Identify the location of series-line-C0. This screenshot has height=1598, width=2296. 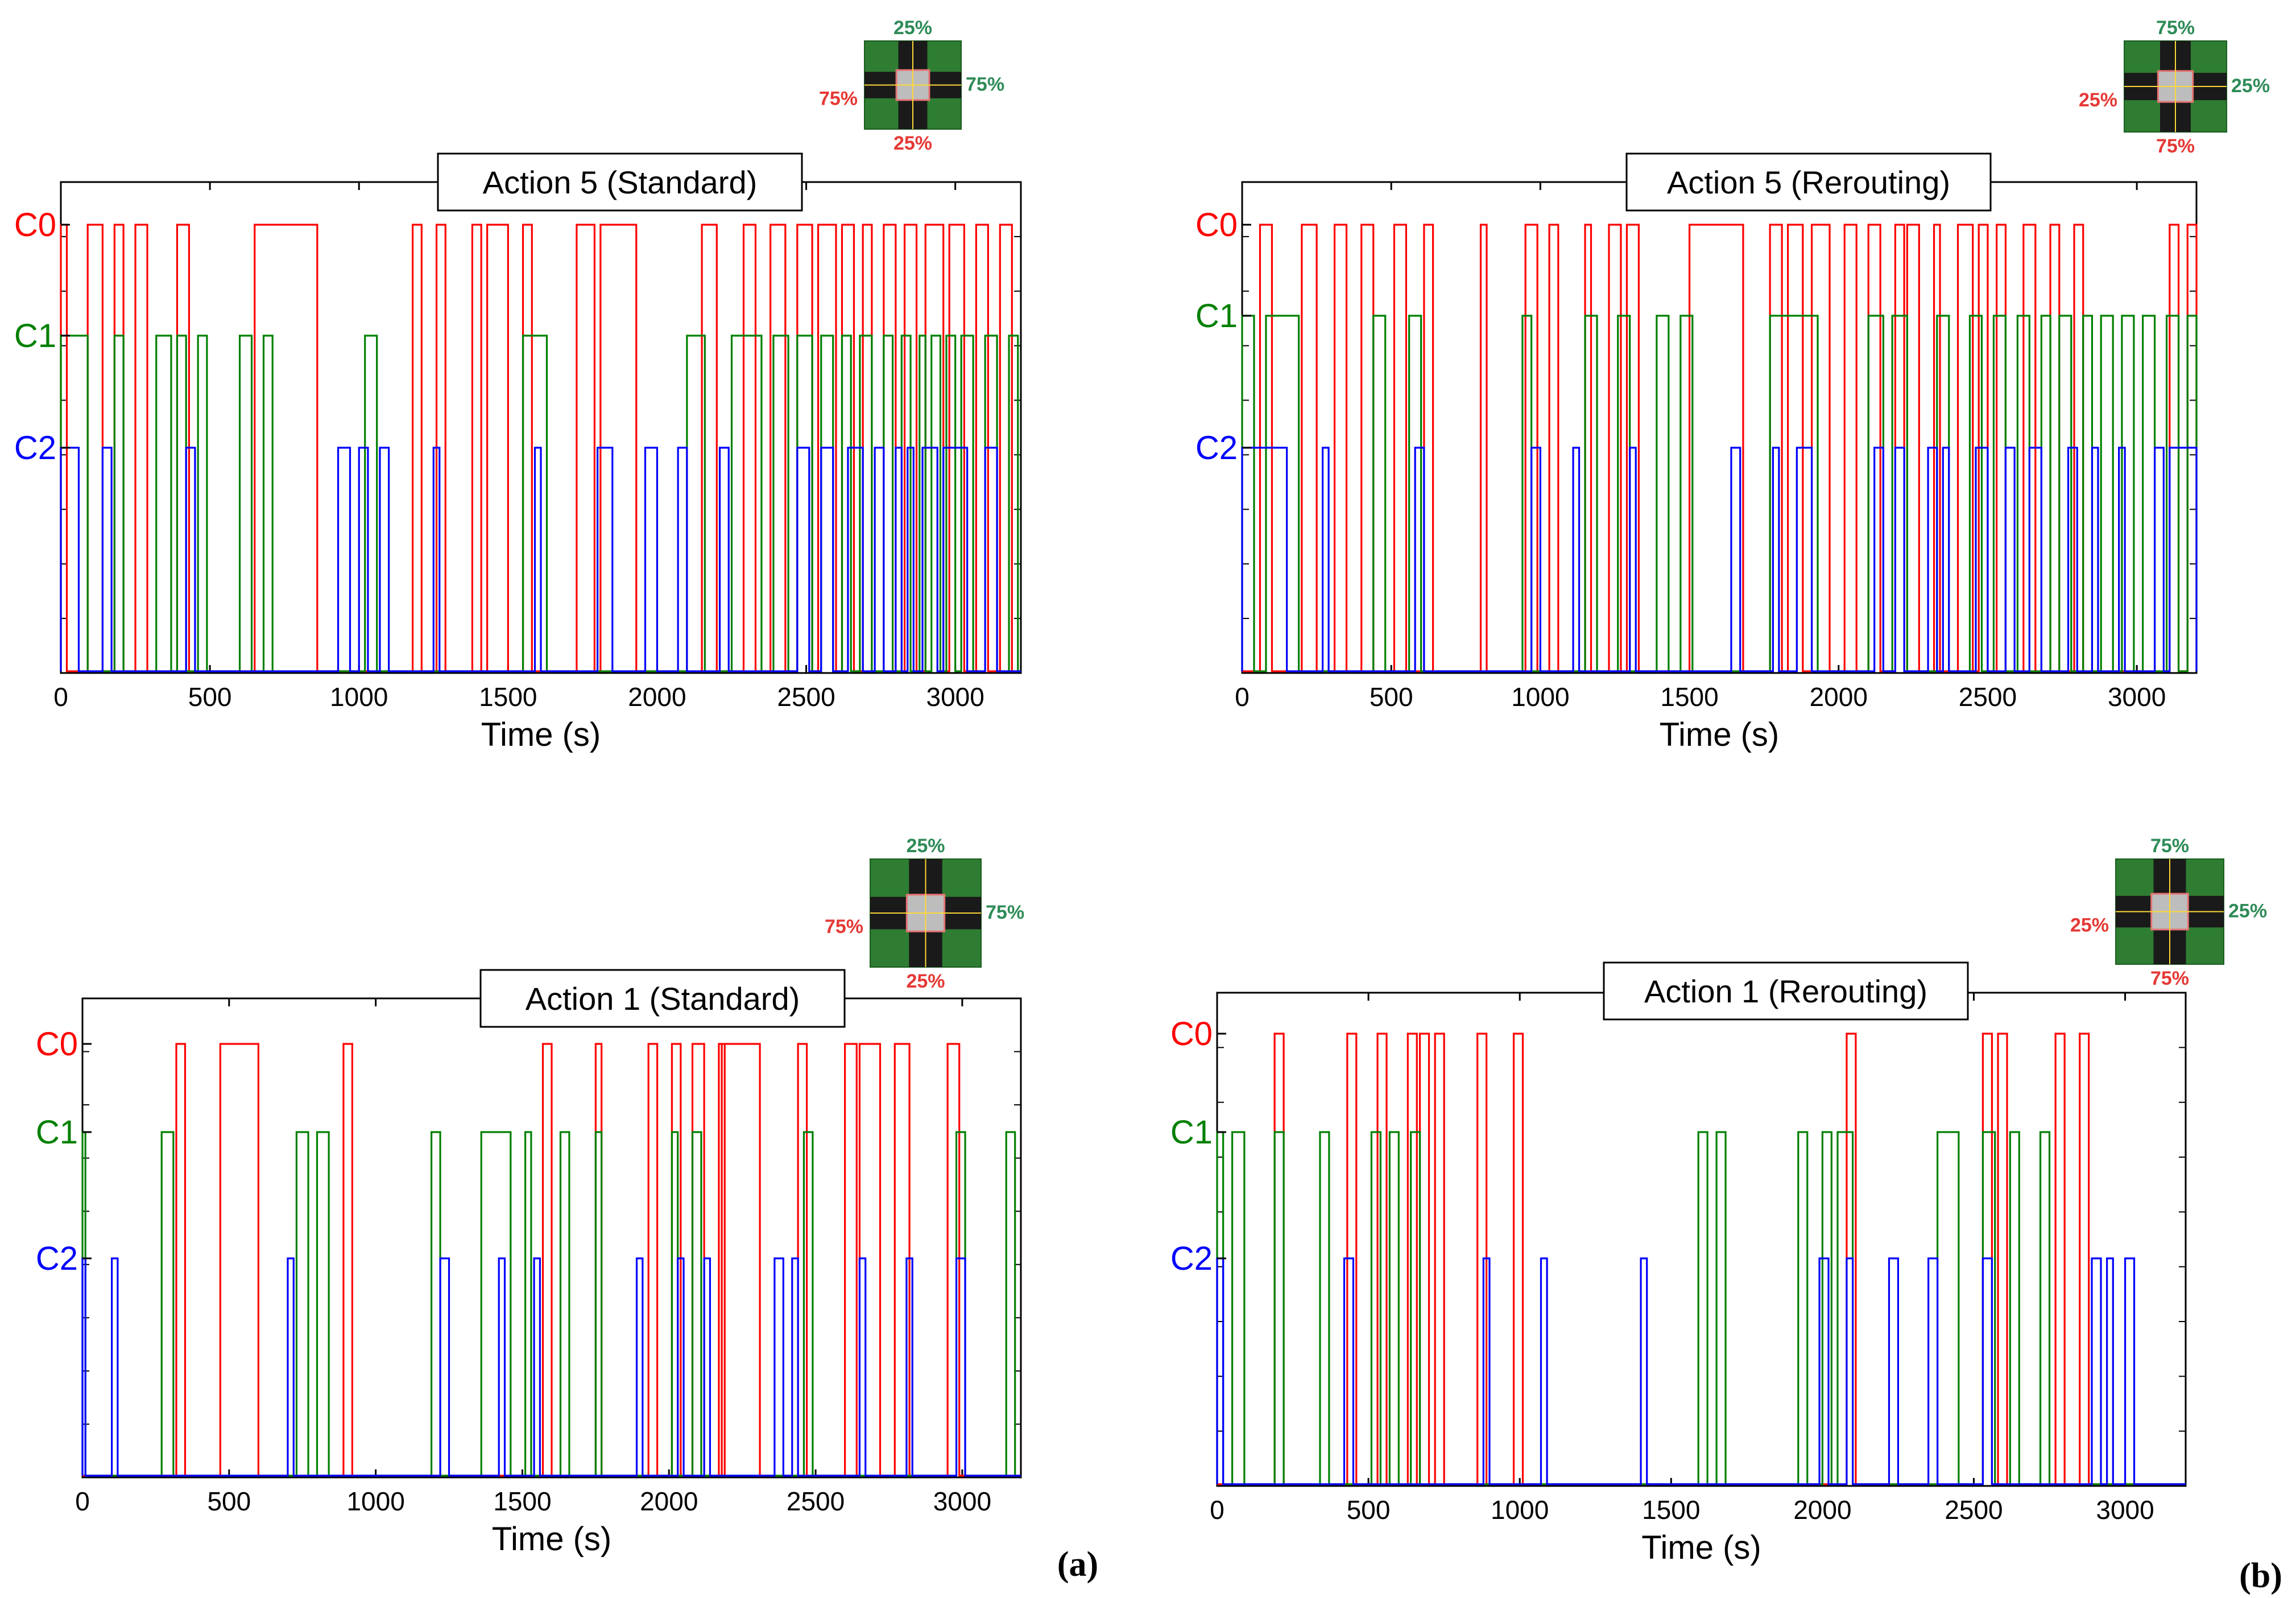
(551, 1260).